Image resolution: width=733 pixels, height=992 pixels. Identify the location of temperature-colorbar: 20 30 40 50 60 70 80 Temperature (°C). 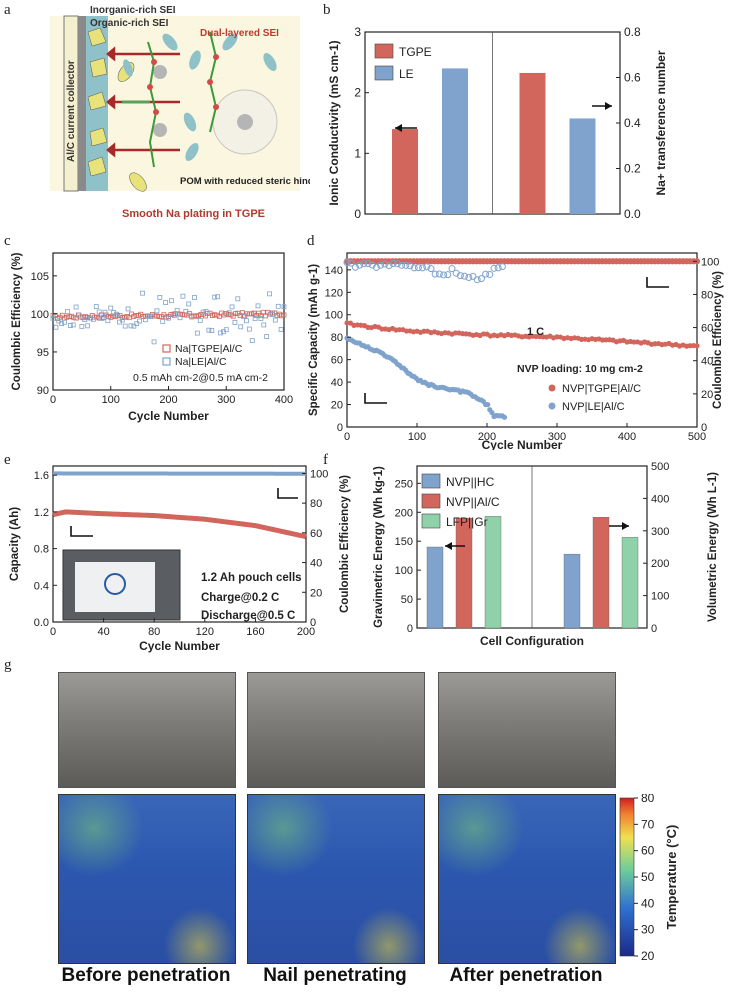
(649, 878).